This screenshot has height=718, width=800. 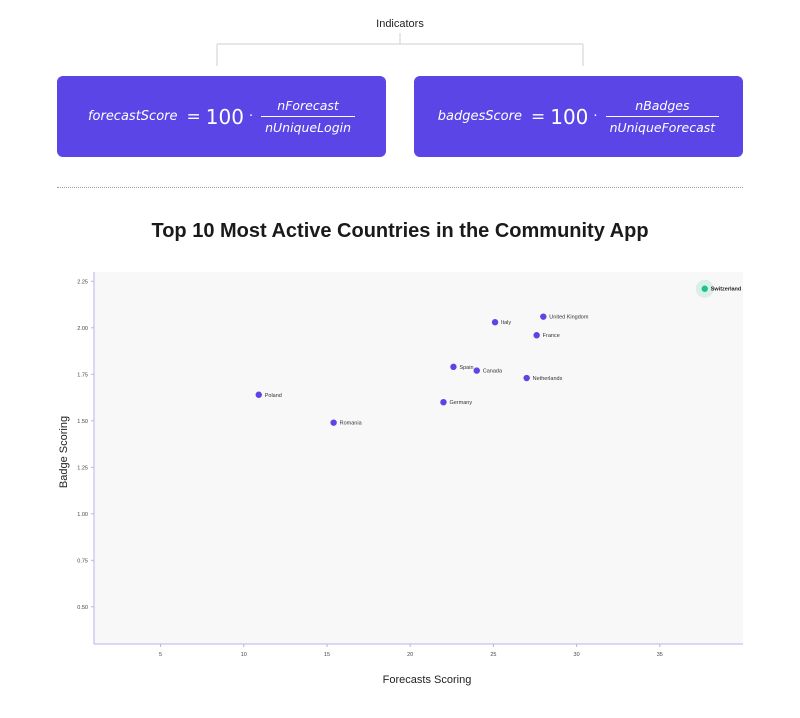 What do you see at coordinates (479, 116) in the screenshot?
I see `formula-lhs: badgesScore` at bounding box center [479, 116].